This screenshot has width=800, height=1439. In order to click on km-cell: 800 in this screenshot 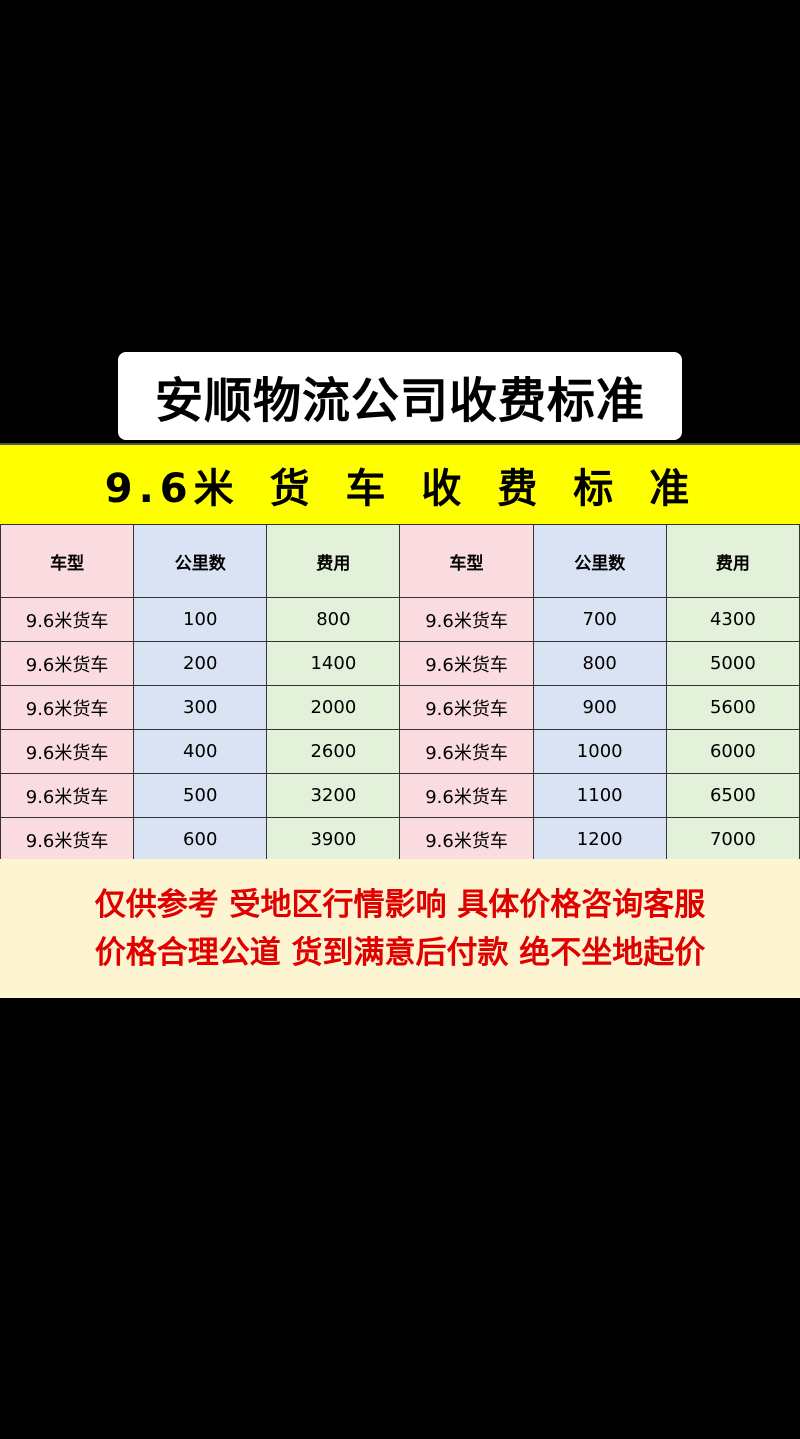, I will do `click(599, 663)`.